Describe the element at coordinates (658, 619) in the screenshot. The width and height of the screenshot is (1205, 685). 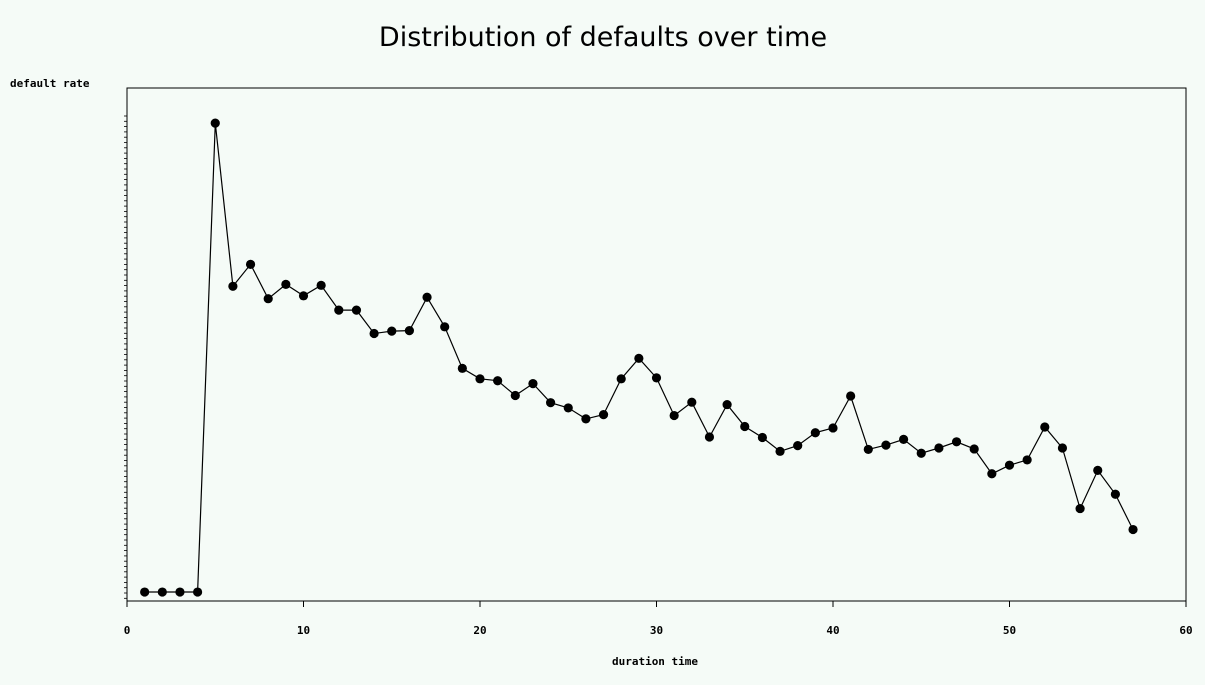
I see `x-axis: 0 10 20 30 40 50 60` at that location.